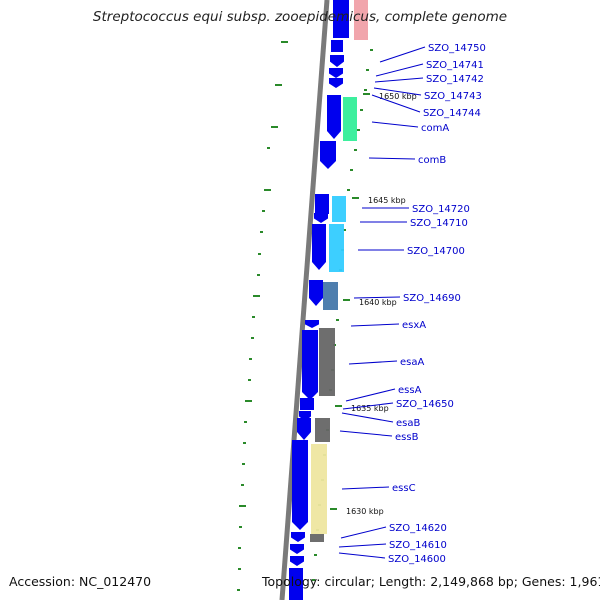  Describe the element at coordinates (418, 528) in the screenshot. I see `gene-label: SZO_14620` at that location.